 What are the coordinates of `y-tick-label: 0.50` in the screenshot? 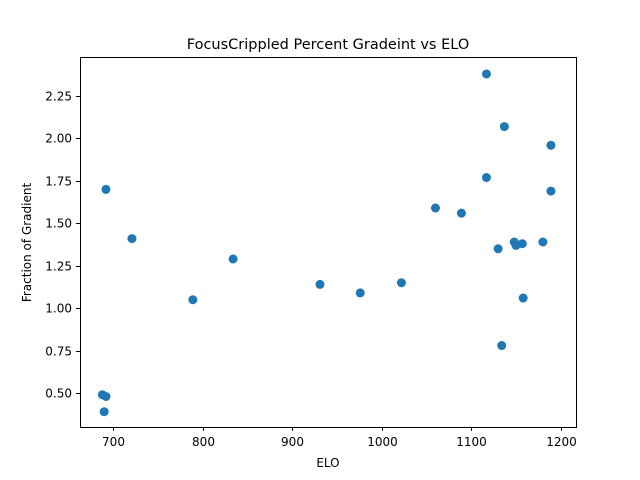 It's located at (58, 394).